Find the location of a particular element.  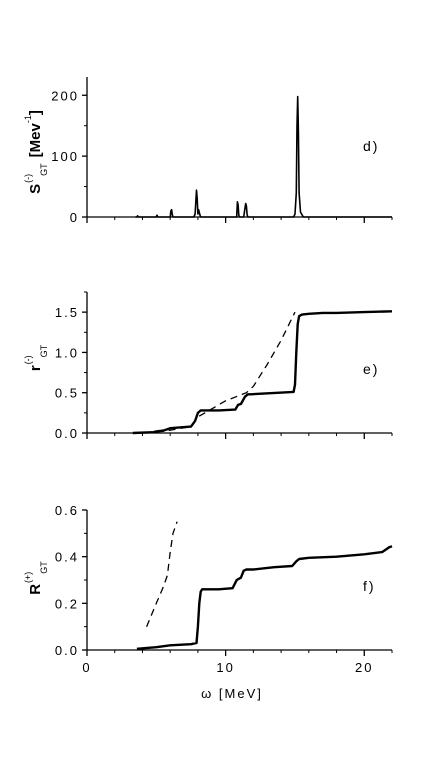

y-axis-label-unit-close: ] is located at coordinates (35, 112).